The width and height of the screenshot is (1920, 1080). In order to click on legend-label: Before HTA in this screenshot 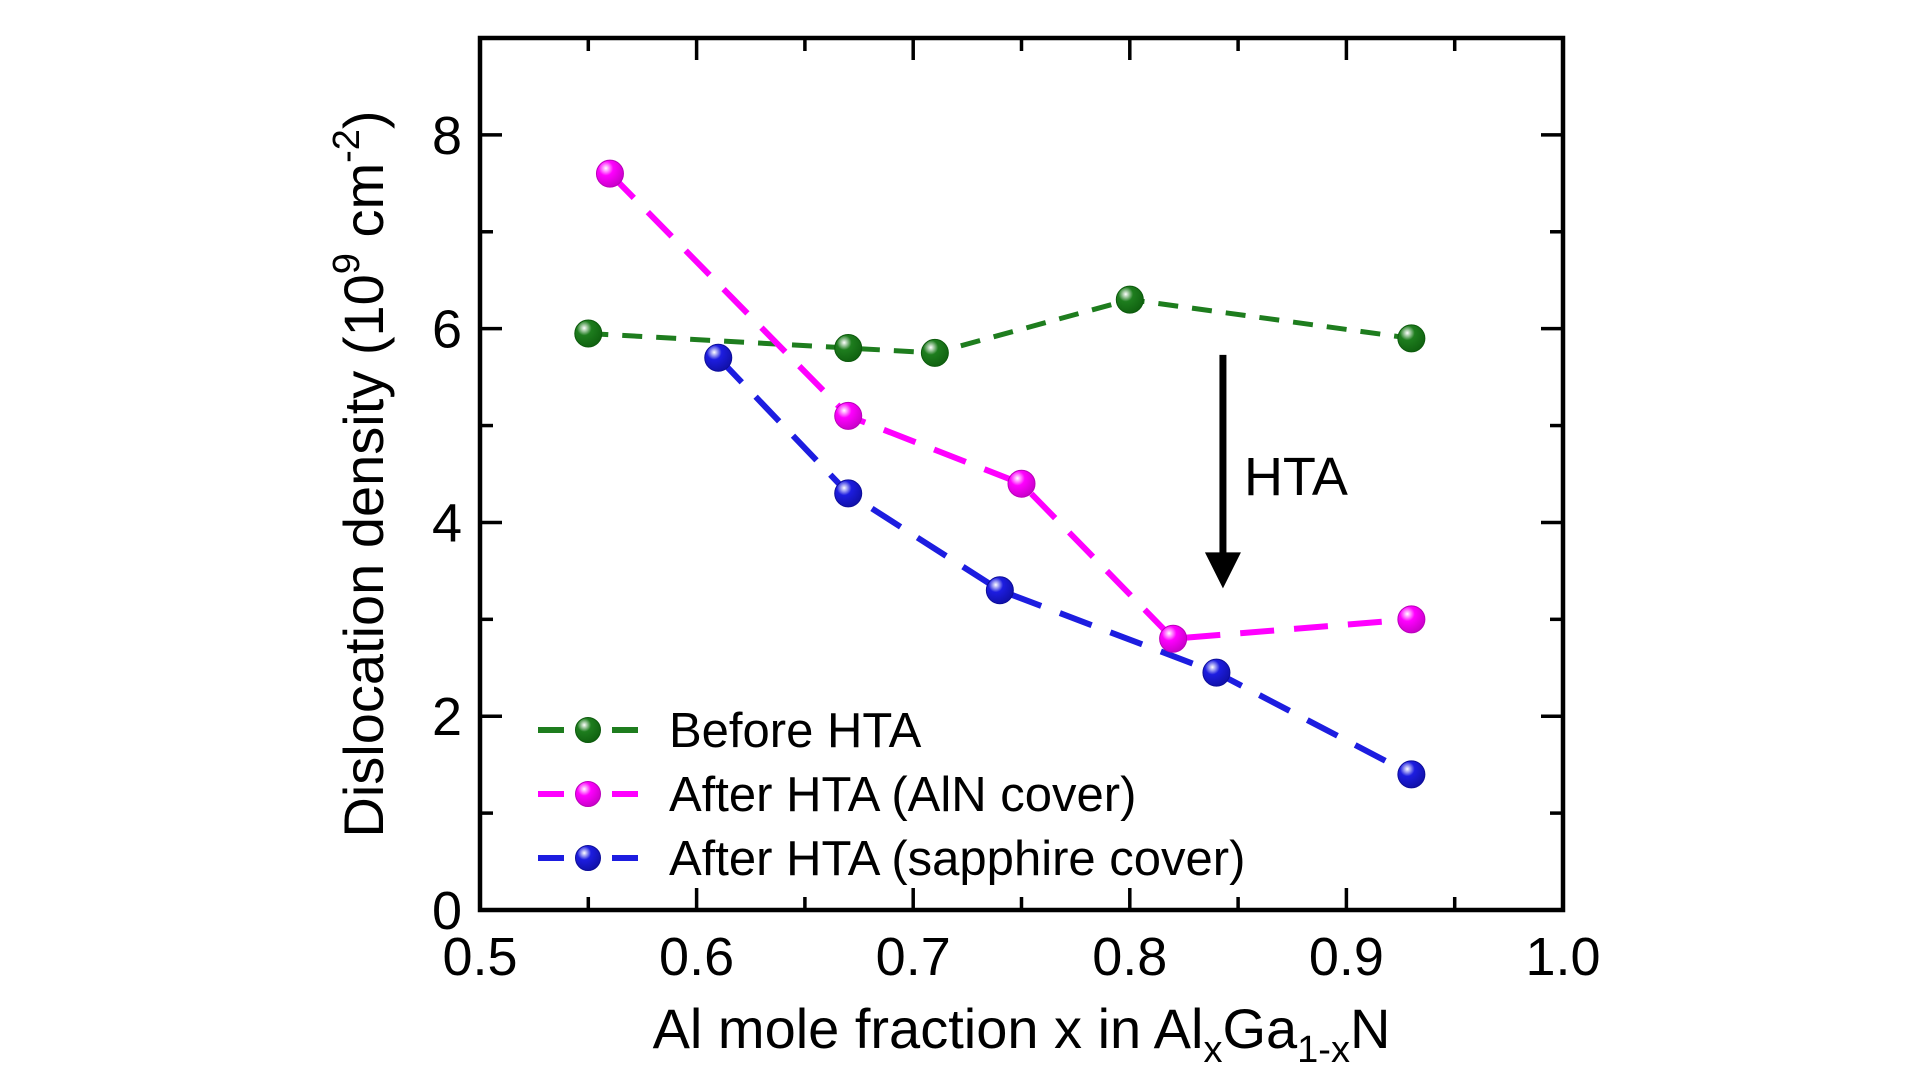, I will do `click(795, 731)`.